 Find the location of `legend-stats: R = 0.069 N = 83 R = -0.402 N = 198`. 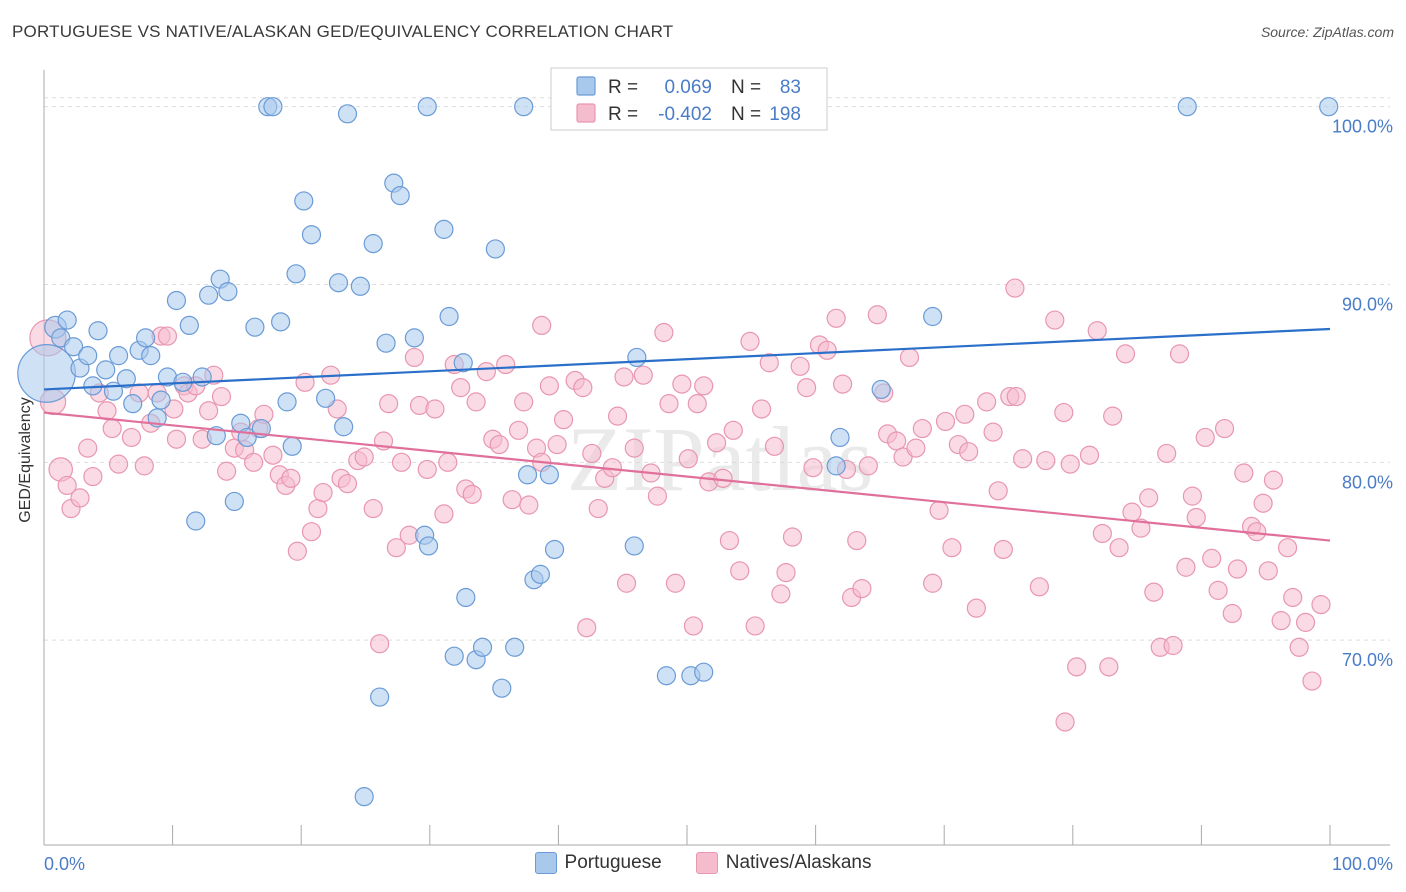

legend-stats: R = 0.069 N = 83 R = -0.402 N = 198 is located at coordinates (689, 99).